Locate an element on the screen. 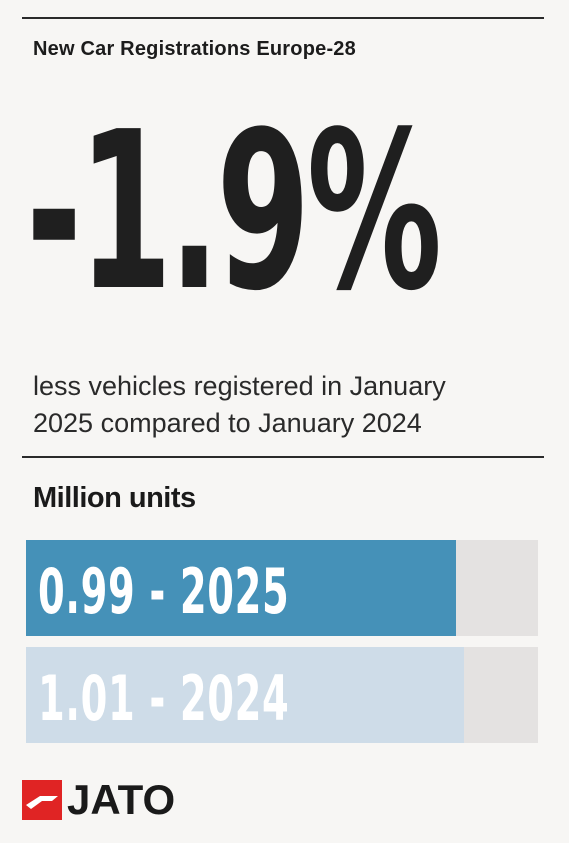 This screenshot has height=843, width=569. stat-description-line-2: 2025 compared to January 2024 is located at coordinates (227, 423).